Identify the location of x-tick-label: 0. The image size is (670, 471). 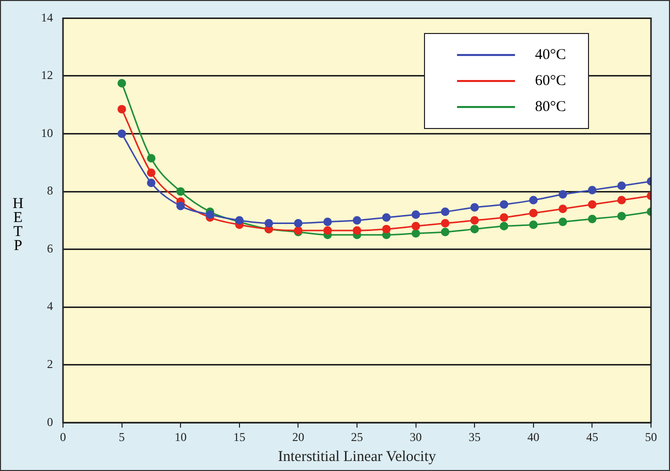
(63, 437).